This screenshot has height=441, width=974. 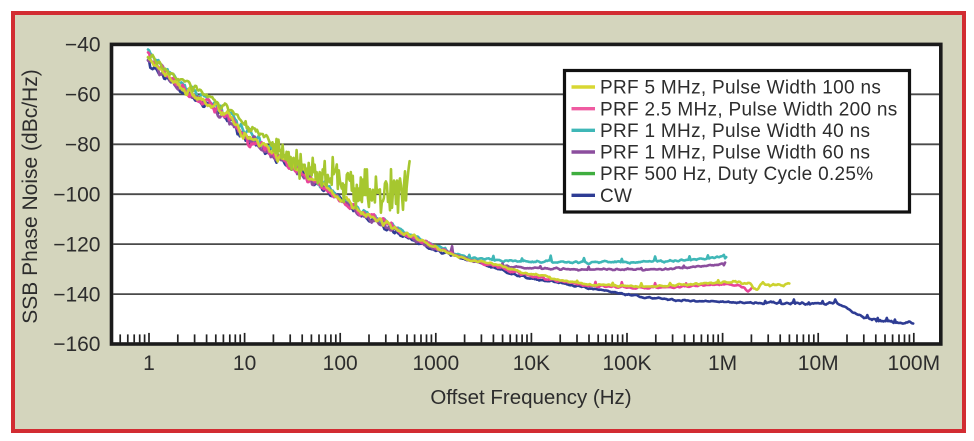 I want to click on svg-text: PRF 500 Hz, Duty Cycle 0.25%, so click(x=736, y=174).